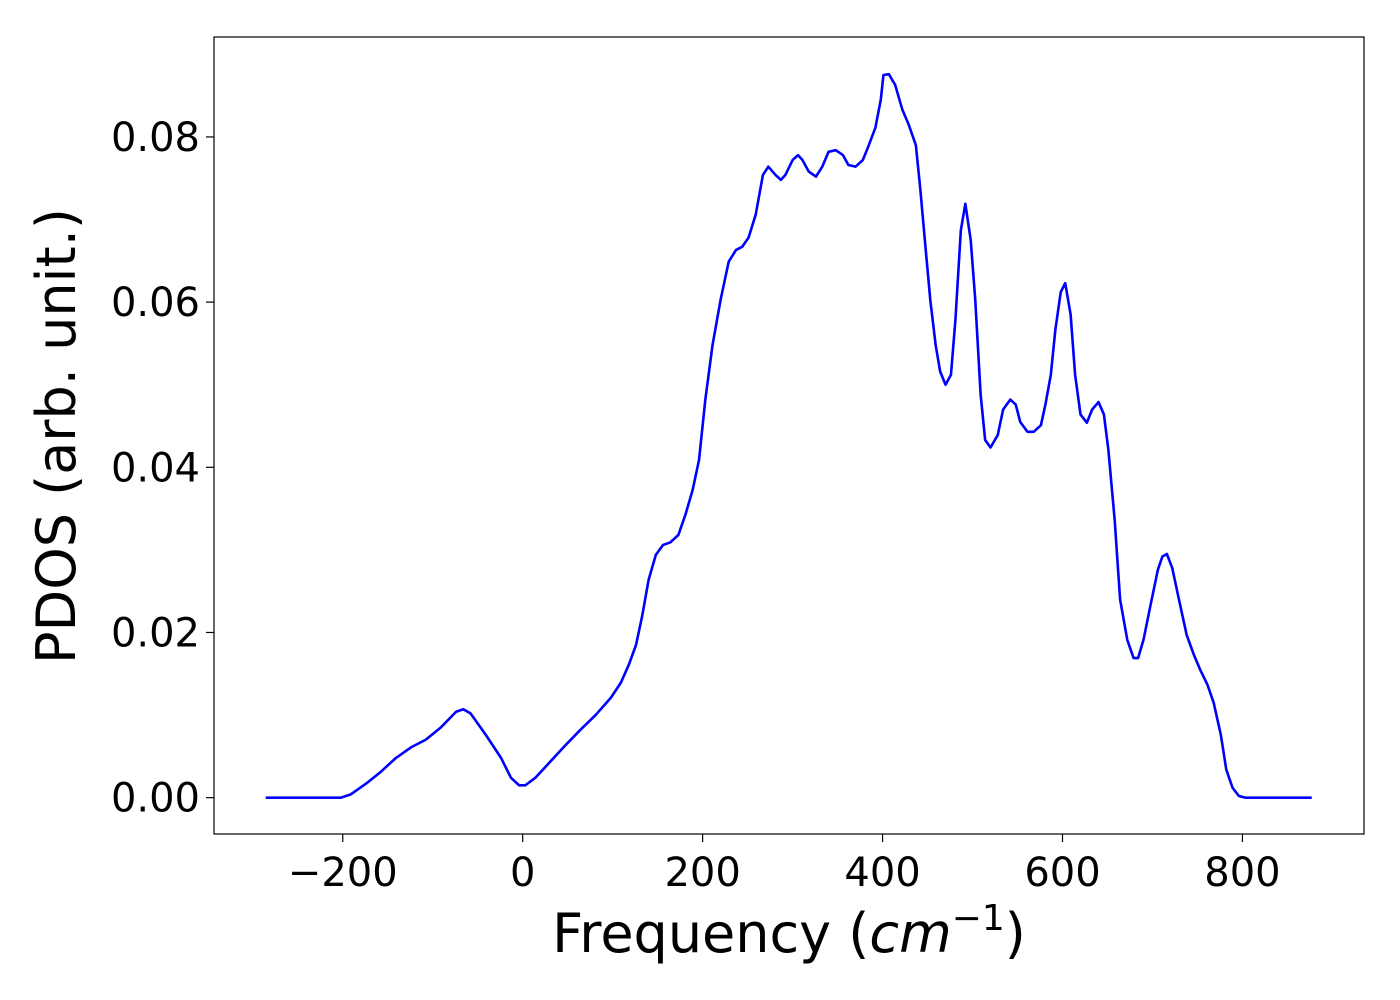 Image resolution: width=1400 pixels, height=1000 pixels. Describe the element at coordinates (789, 931) in the screenshot. I see `x-axis-label: Frequency (cm−1)` at that location.